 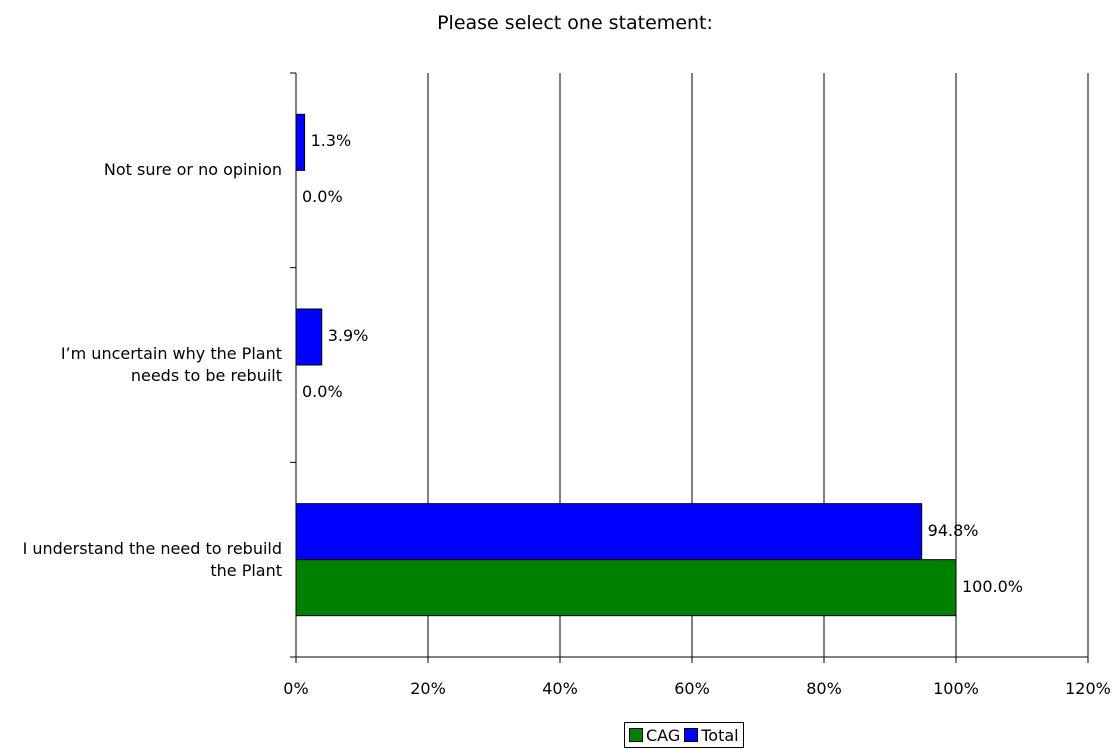 I want to click on category-label-0: Not sure or no opinion, so click(x=192, y=170).